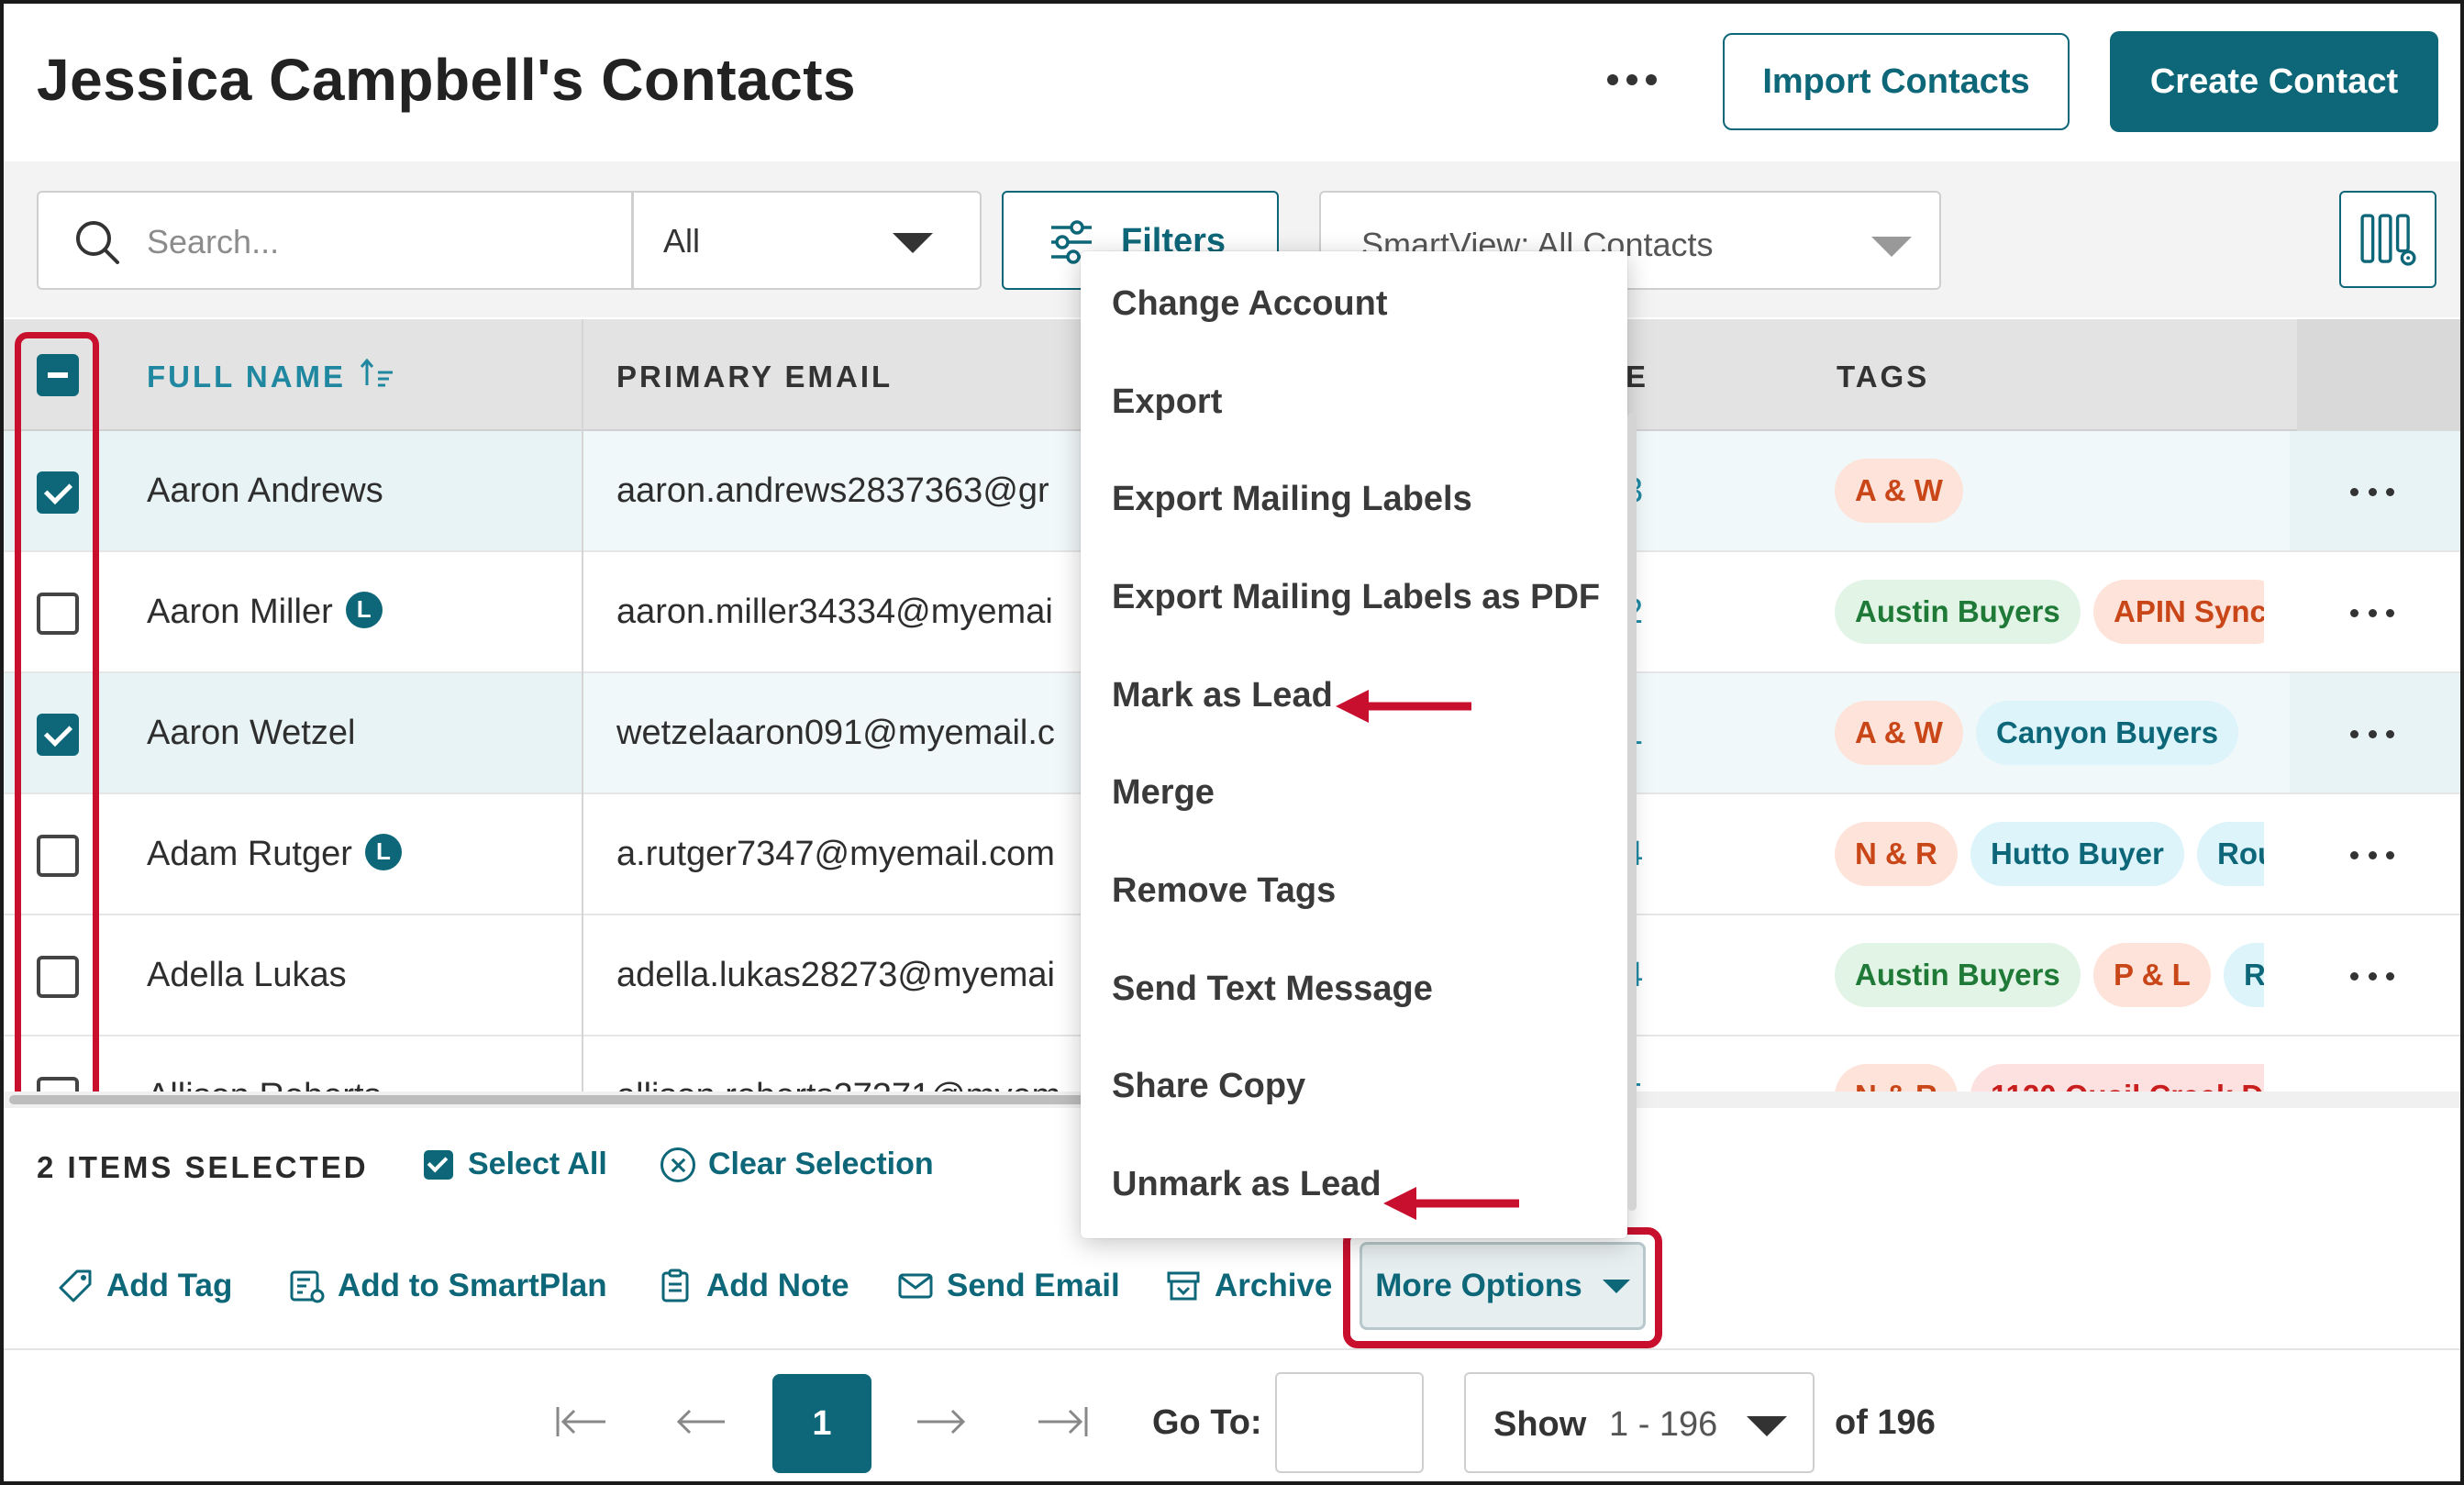  Describe the element at coordinates (821, 1423) in the screenshot. I see `current-page-button: 1` at that location.